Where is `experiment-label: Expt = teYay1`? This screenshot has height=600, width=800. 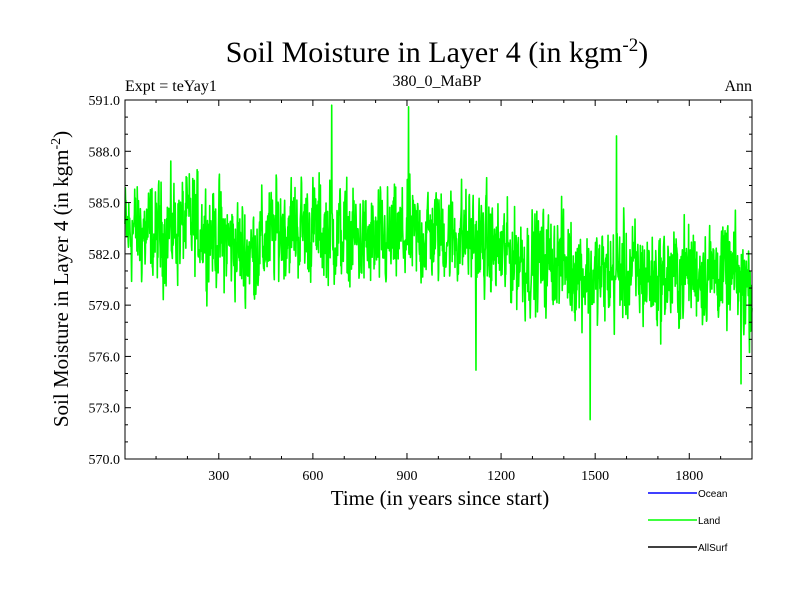 experiment-label: Expt = teYay1 is located at coordinates (171, 86).